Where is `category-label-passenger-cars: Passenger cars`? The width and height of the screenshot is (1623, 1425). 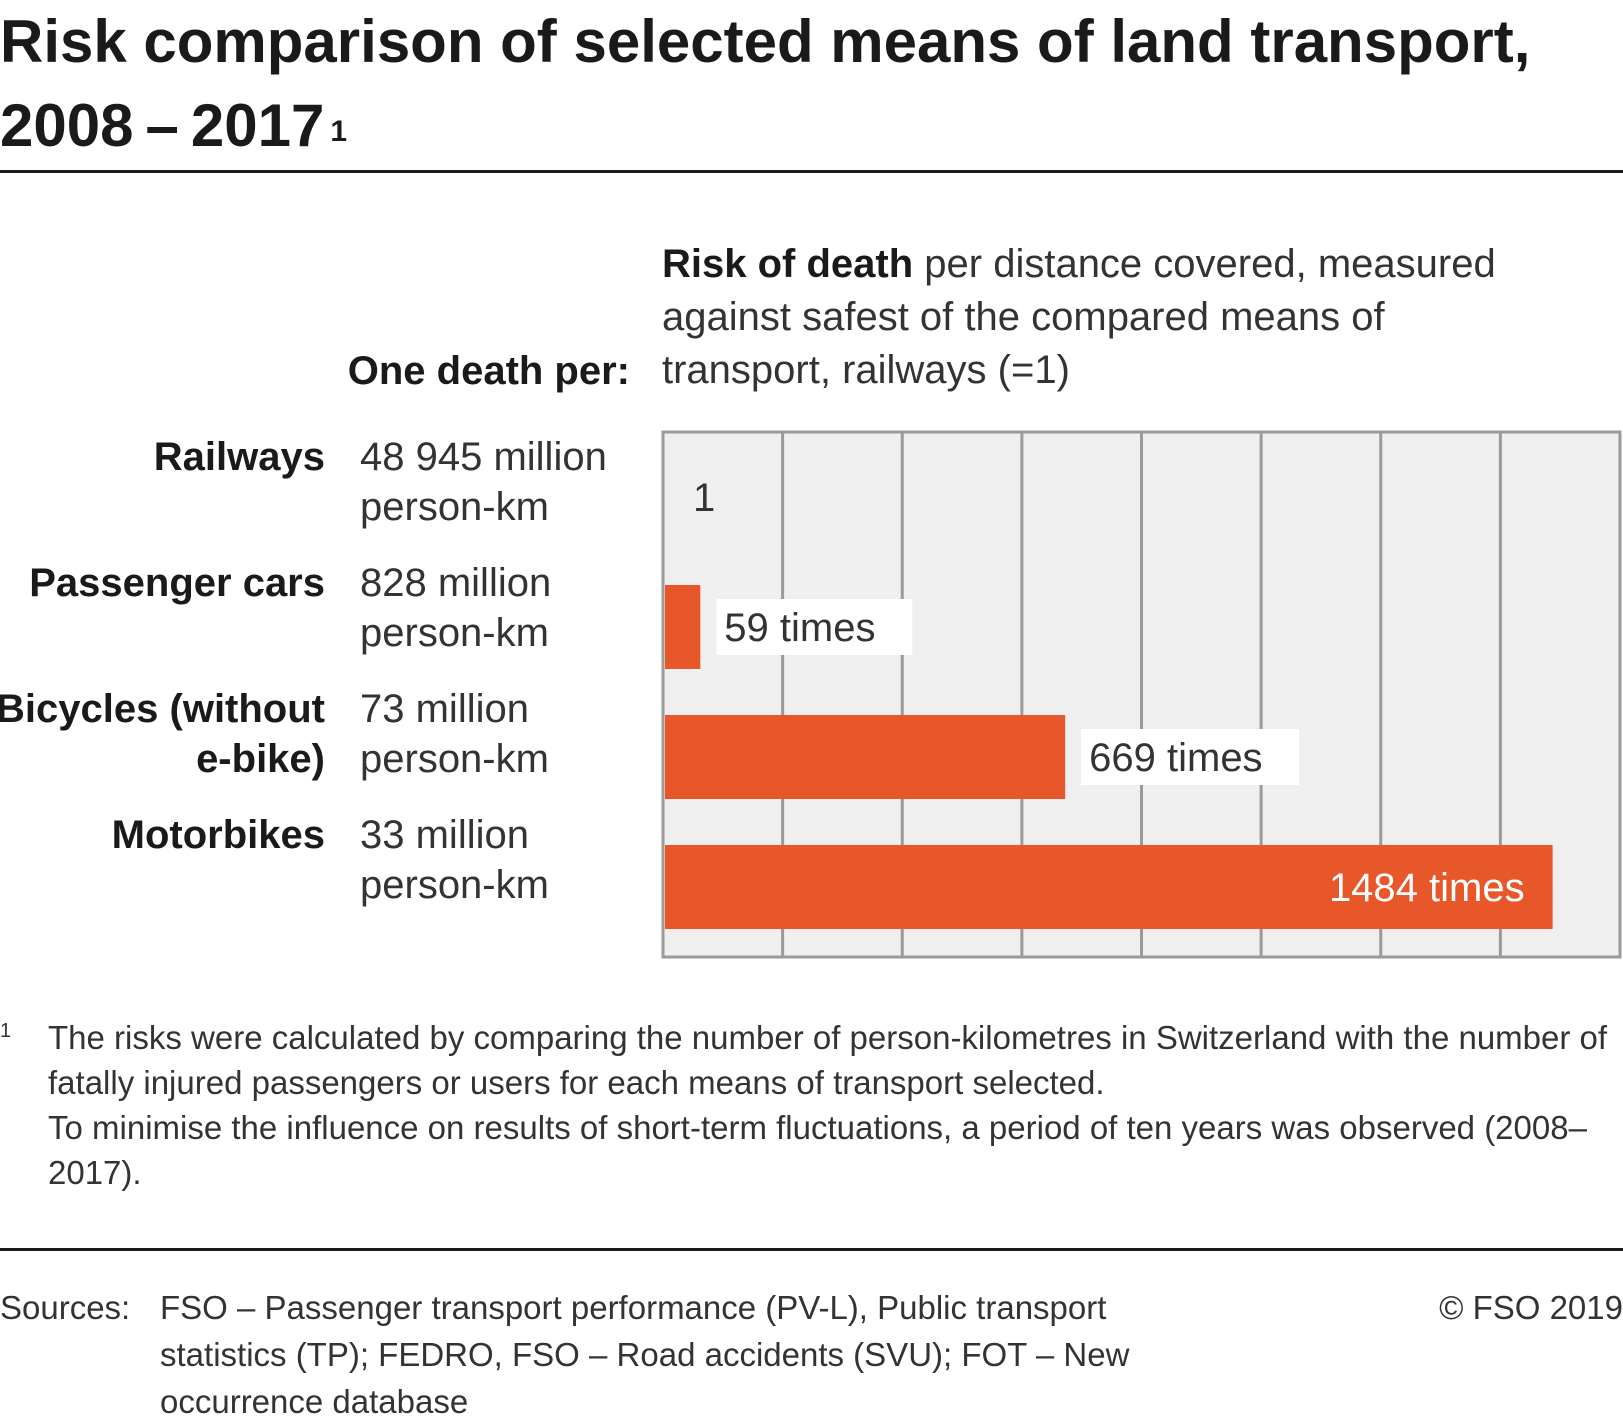 category-label-passenger-cars: Passenger cars is located at coordinates (177, 583).